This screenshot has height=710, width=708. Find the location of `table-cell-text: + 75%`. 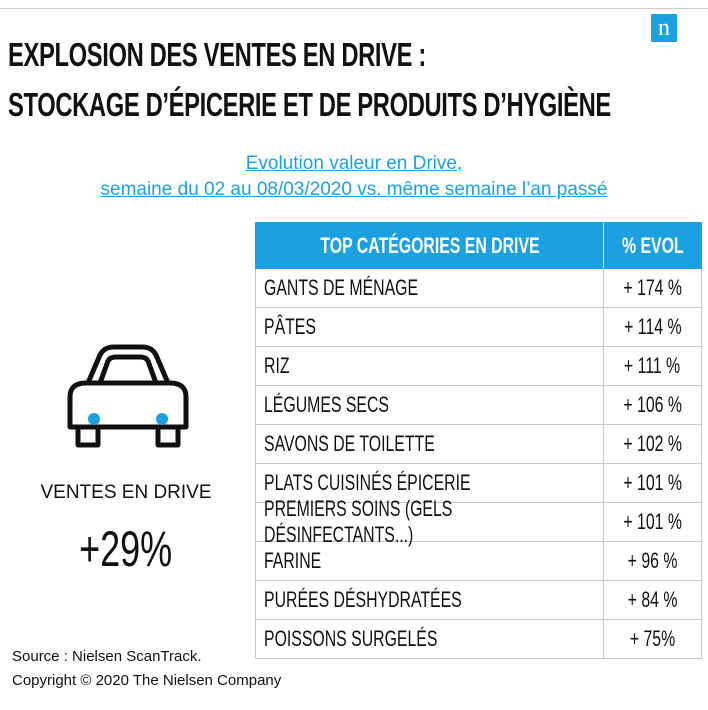

table-cell-text: + 75% is located at coordinates (652, 638).